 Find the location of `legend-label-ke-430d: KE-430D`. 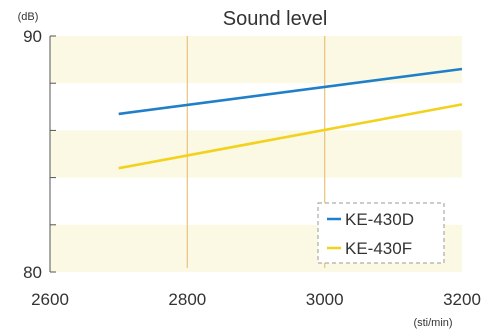

legend-label-ke-430d: KE-430D is located at coordinates (379, 219).